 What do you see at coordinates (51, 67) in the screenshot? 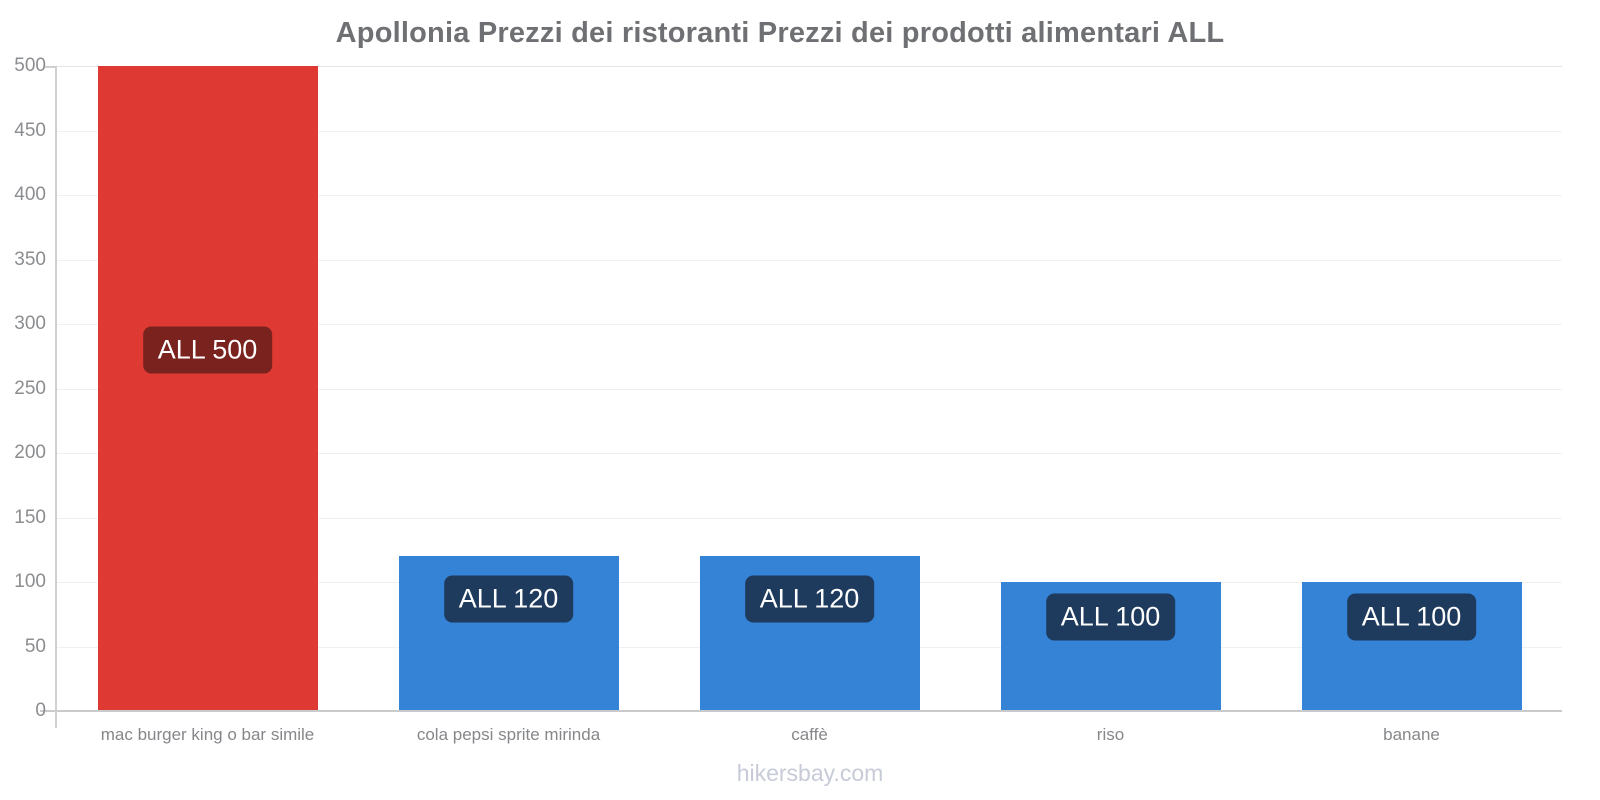
I see `y-axis-top-tick` at bounding box center [51, 67].